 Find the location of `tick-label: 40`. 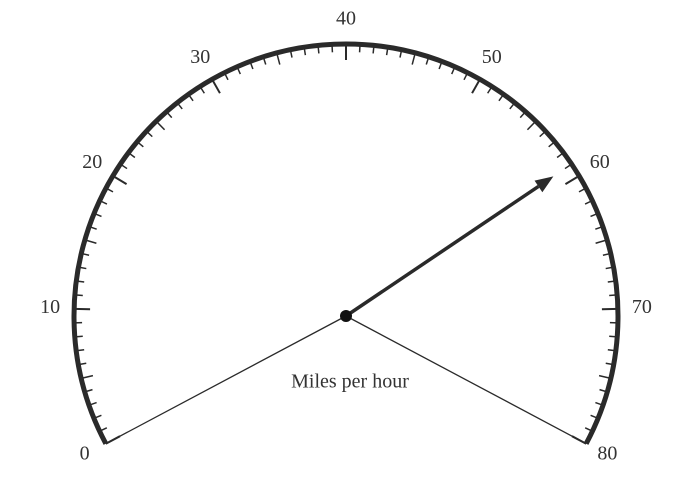

tick-label: 40 is located at coordinates (346, 19).